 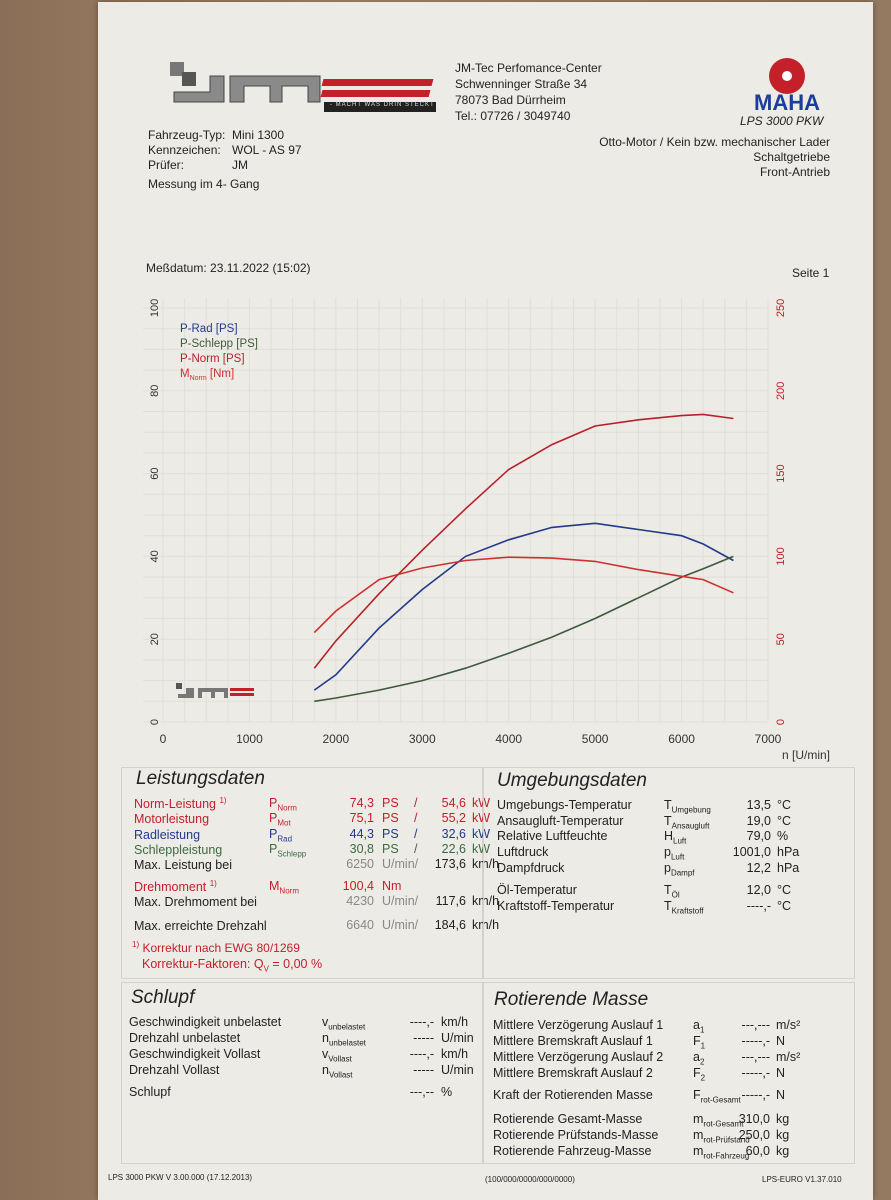 What do you see at coordinates (337, 1071) in the screenshot?
I see `row-symbol: nVollast` at bounding box center [337, 1071].